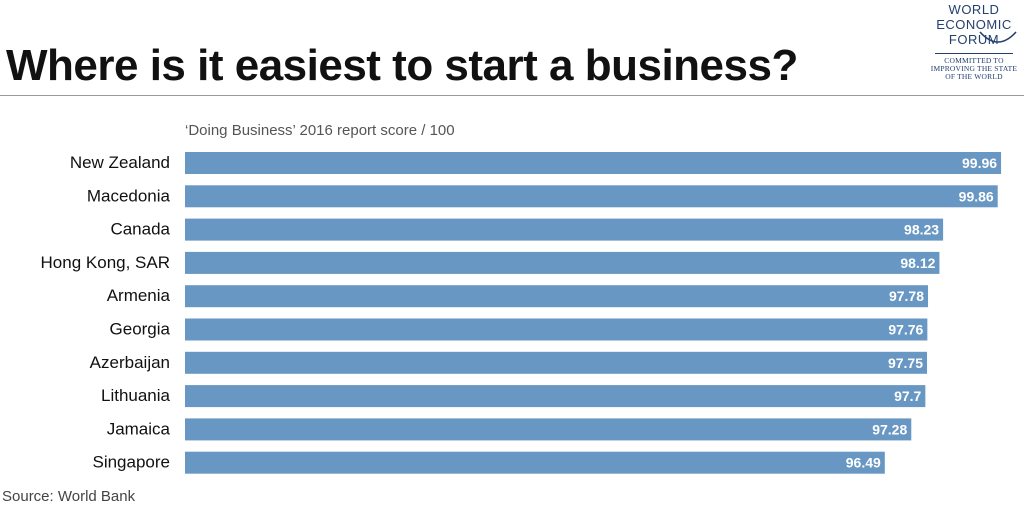 This screenshot has width=1024, height=512. Describe the element at coordinates (129, 195) in the screenshot. I see `category-label: Macedonia` at that location.